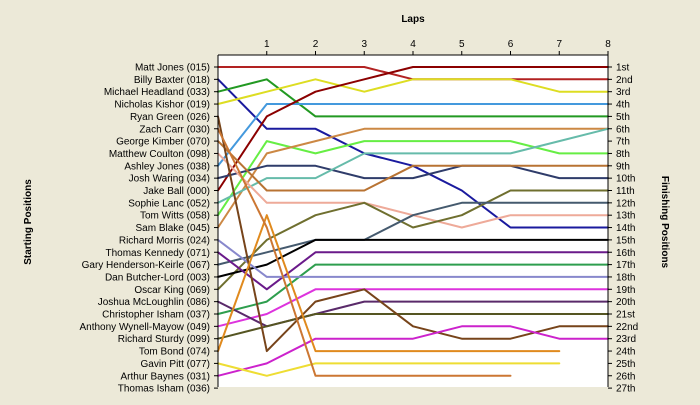  I want to click on x-tick-label-7: 7, so click(559, 44).